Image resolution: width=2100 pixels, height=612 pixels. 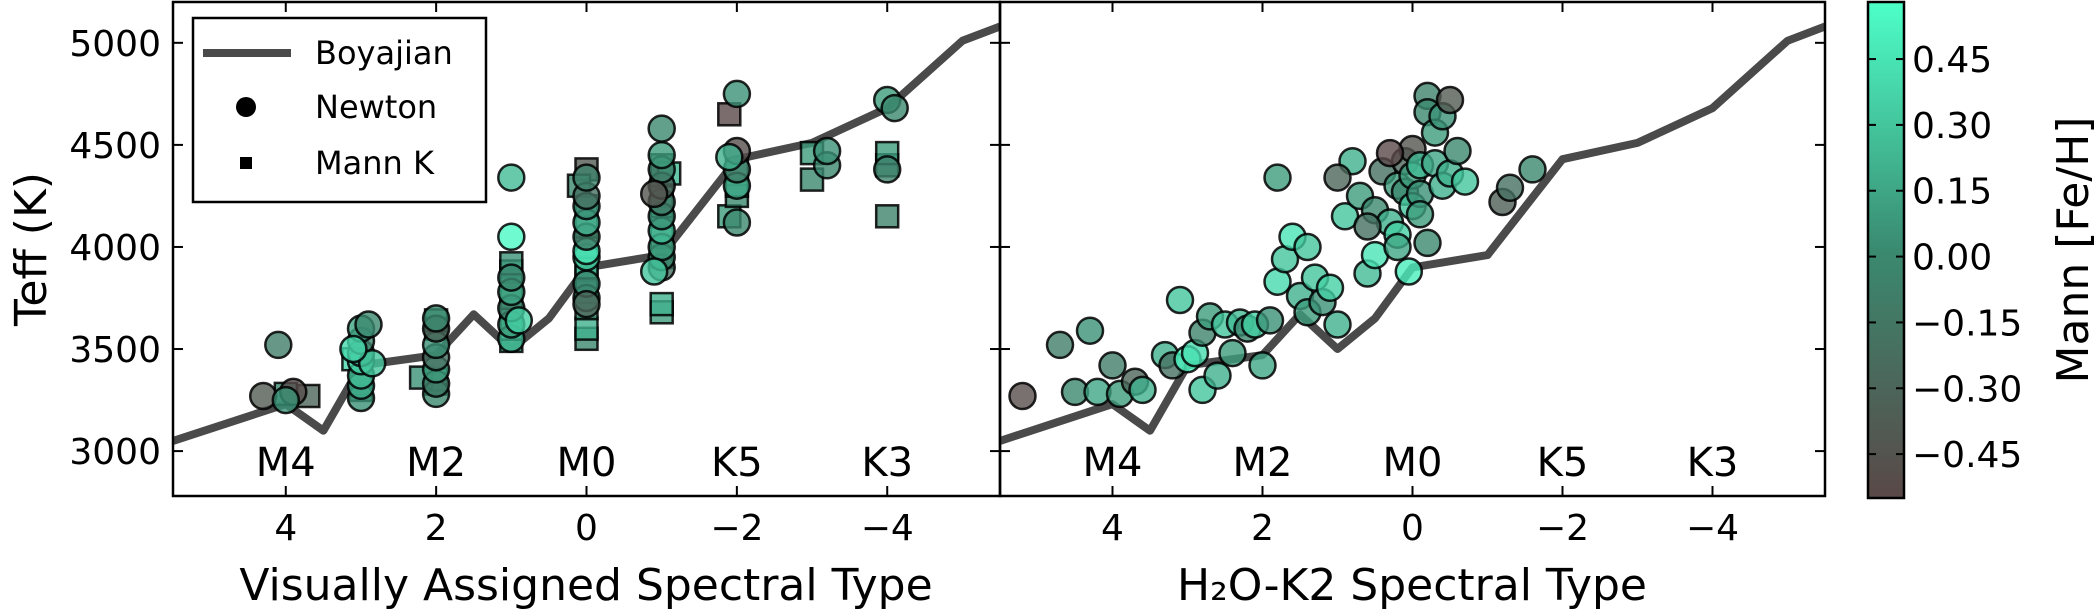 I want to click on left-x-tick-label: 2, so click(x=436, y=528).